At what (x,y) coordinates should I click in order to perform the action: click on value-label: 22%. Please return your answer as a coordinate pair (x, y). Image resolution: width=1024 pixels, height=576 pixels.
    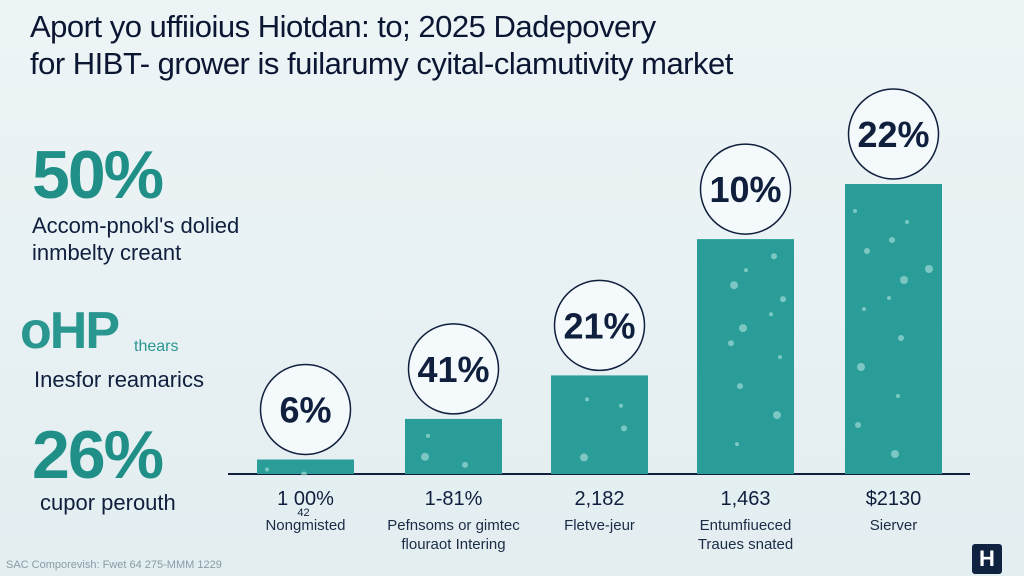
    Looking at the image, I should click on (893, 134).